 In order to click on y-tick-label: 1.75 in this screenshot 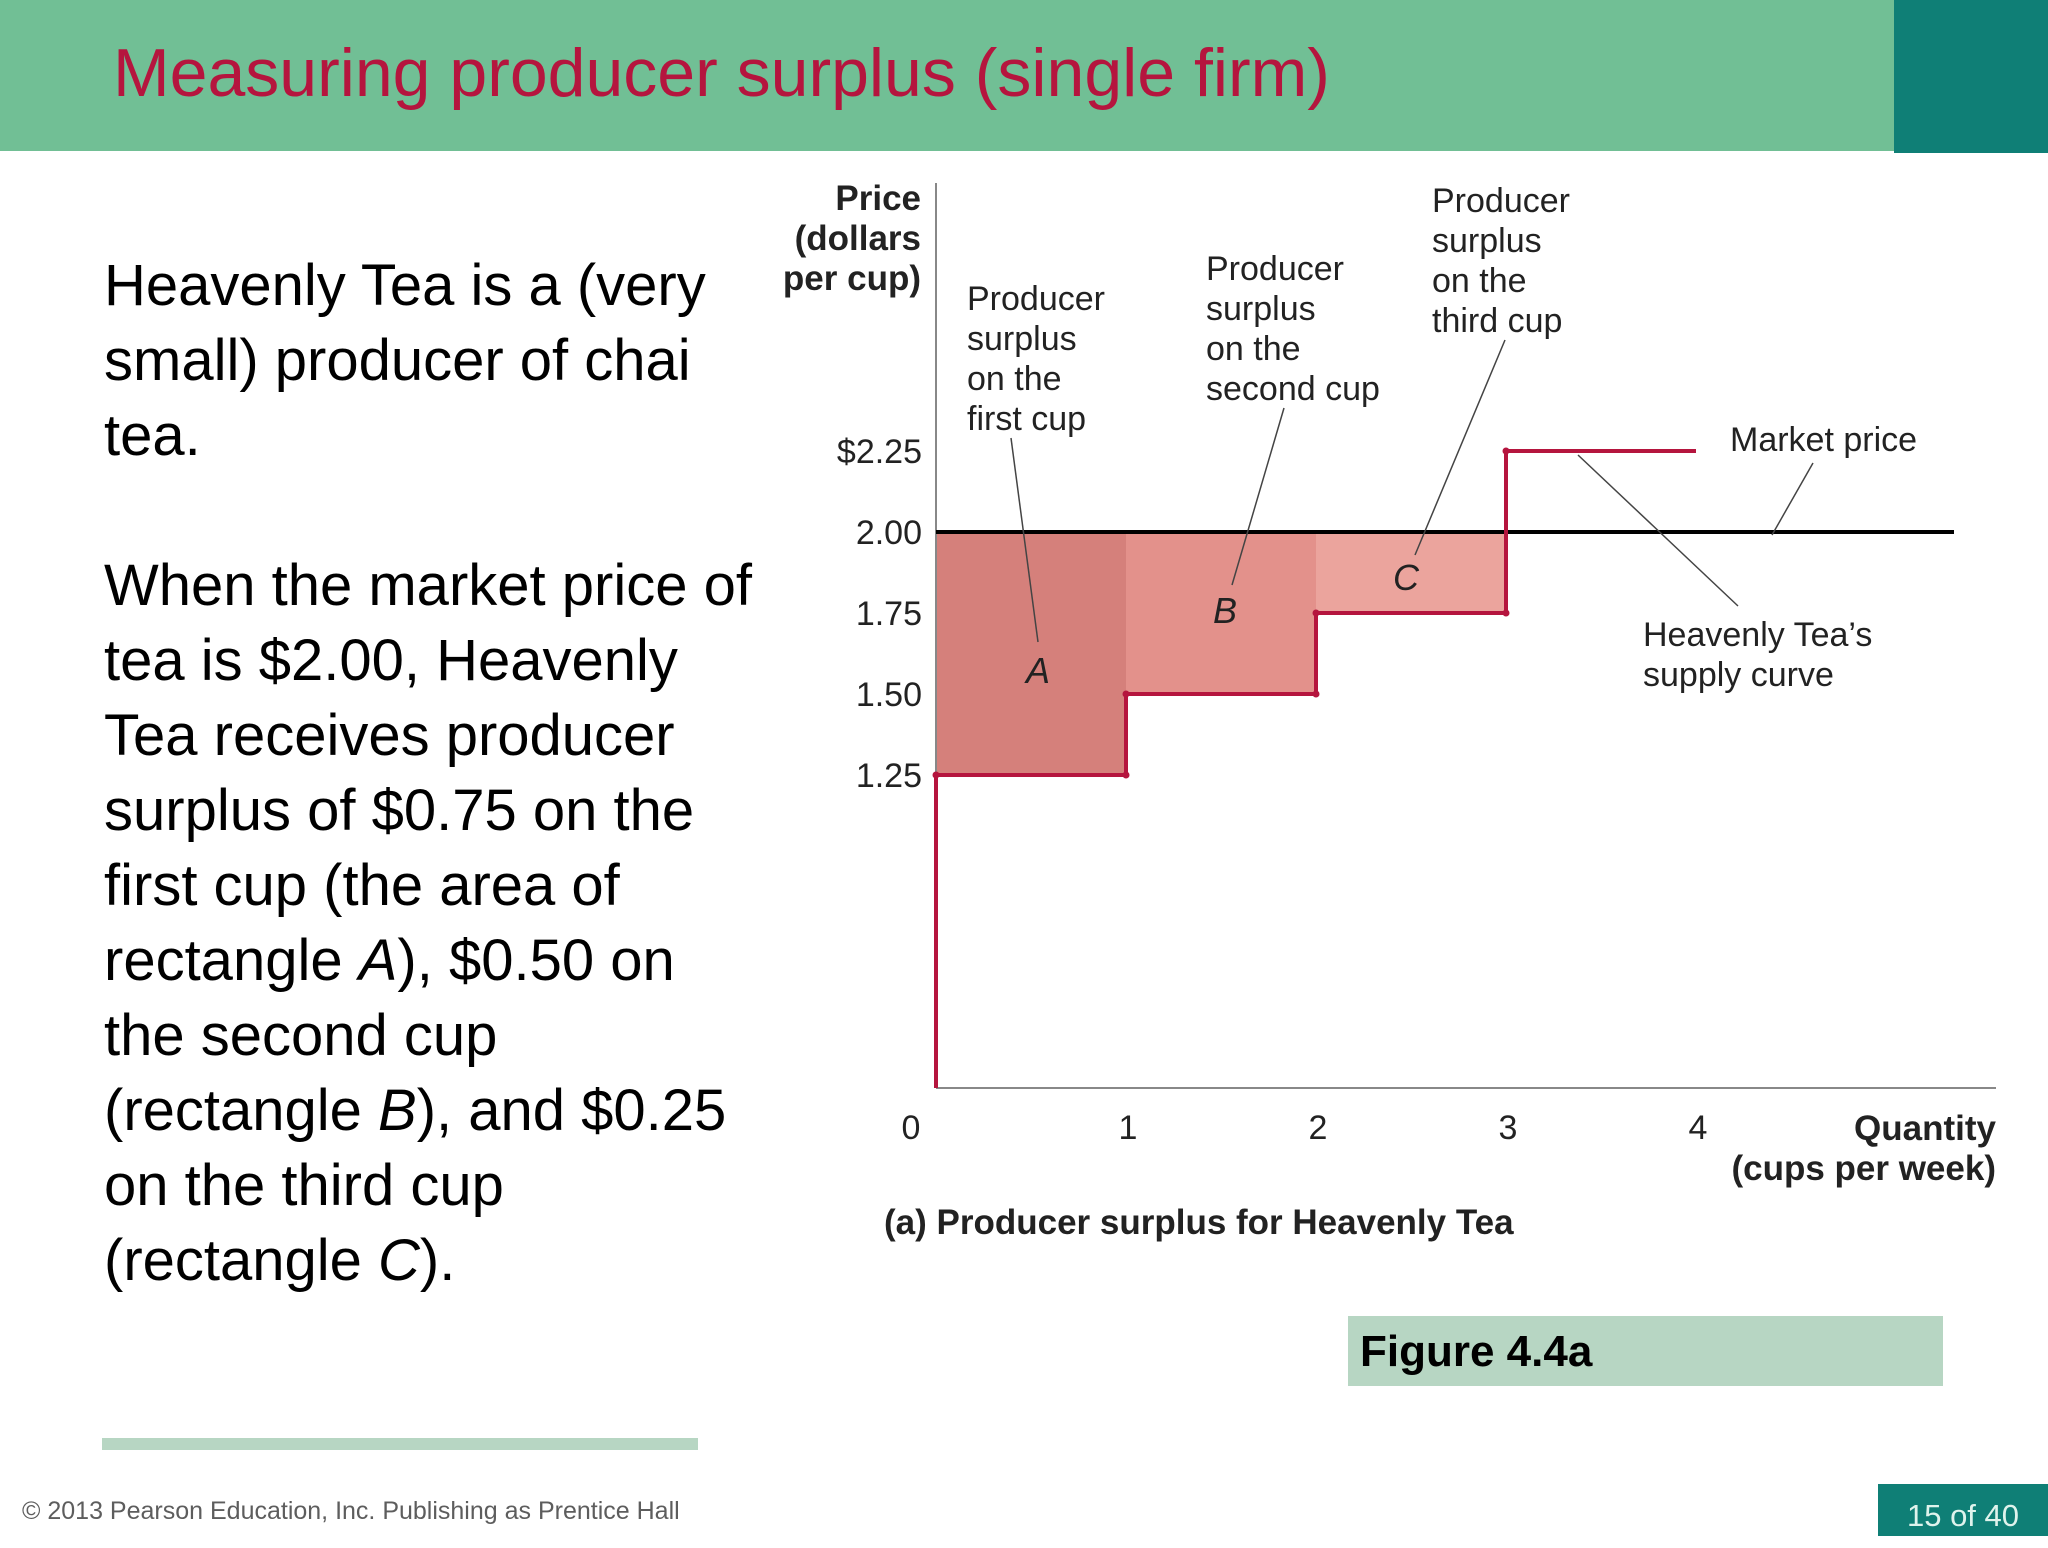, I will do `click(889, 614)`.